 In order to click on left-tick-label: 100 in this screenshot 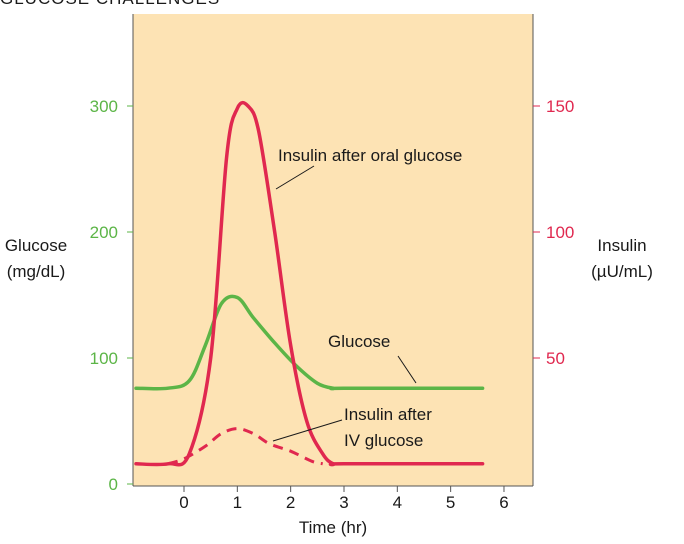, I will do `click(104, 358)`.